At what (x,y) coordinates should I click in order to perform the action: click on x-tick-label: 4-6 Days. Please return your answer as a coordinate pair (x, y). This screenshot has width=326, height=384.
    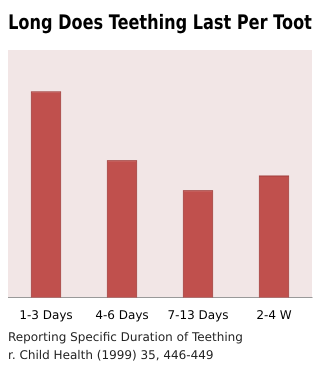
    Looking at the image, I should click on (122, 315).